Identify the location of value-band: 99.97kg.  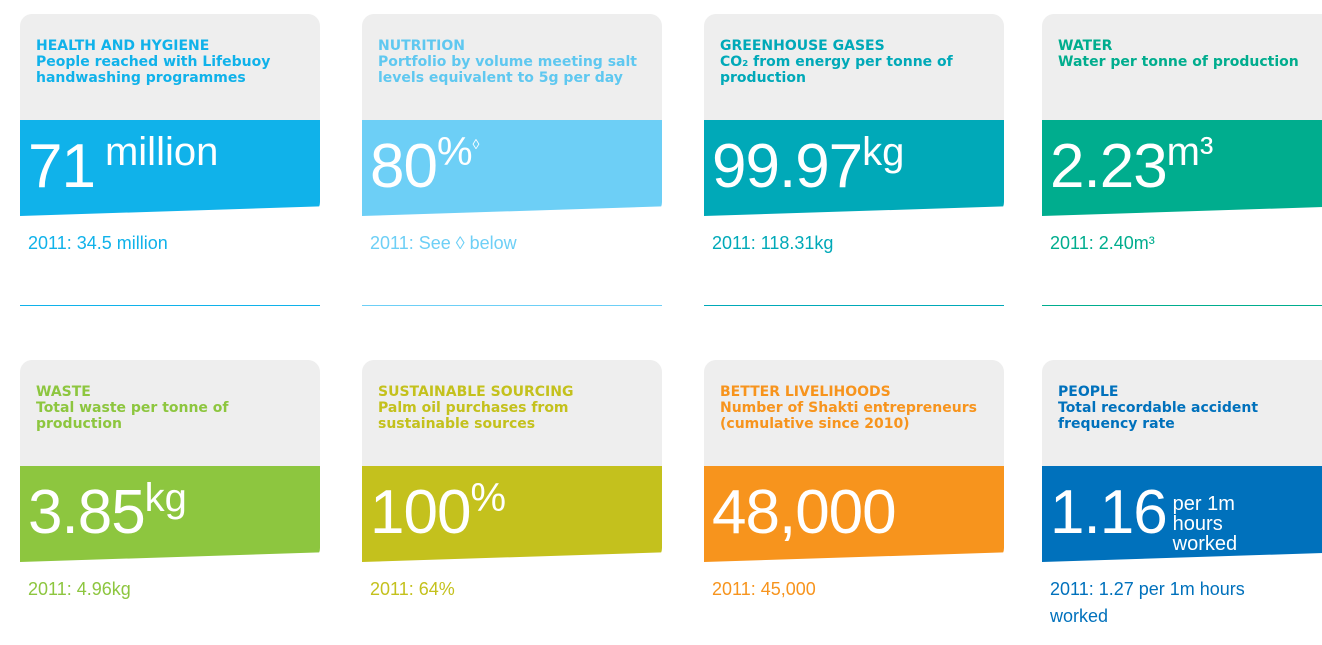
(854, 168).